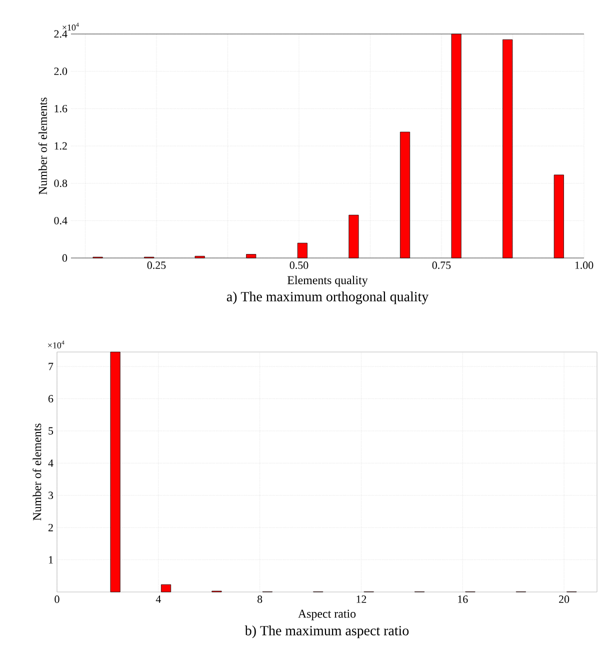  What do you see at coordinates (51, 398) in the screenshot?
I see `y-tick-label: 6` at bounding box center [51, 398].